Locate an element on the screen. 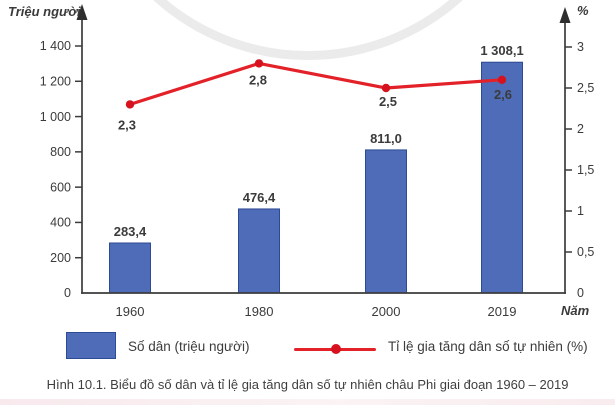 The image size is (615, 405). legend-line-dot is located at coordinates (336, 349).